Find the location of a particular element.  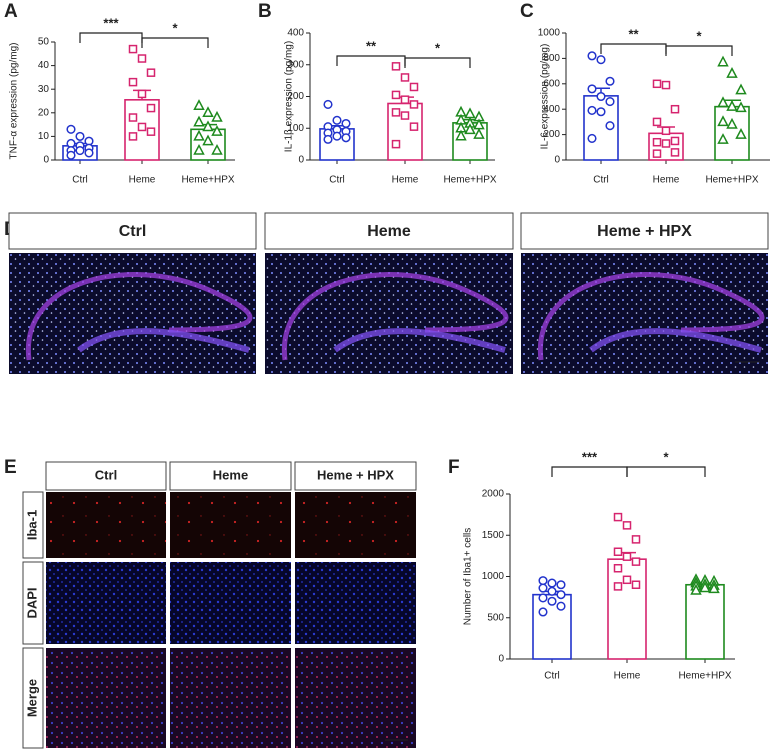

y-tick-label: 600 is located at coordinates (551, 83).